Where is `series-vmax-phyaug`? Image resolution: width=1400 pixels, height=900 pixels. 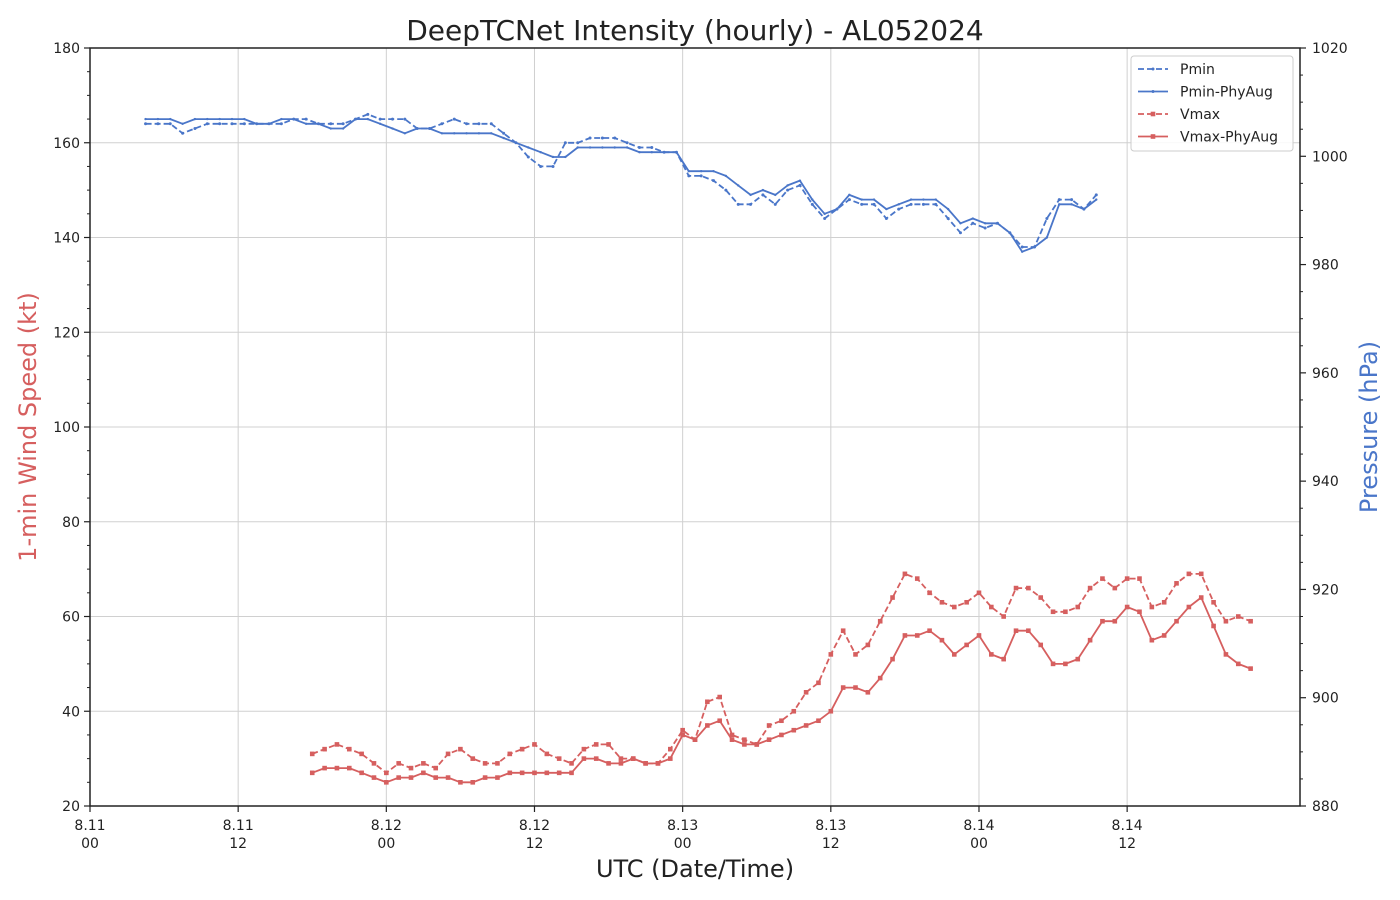 series-vmax-phyaug is located at coordinates (781, 690).